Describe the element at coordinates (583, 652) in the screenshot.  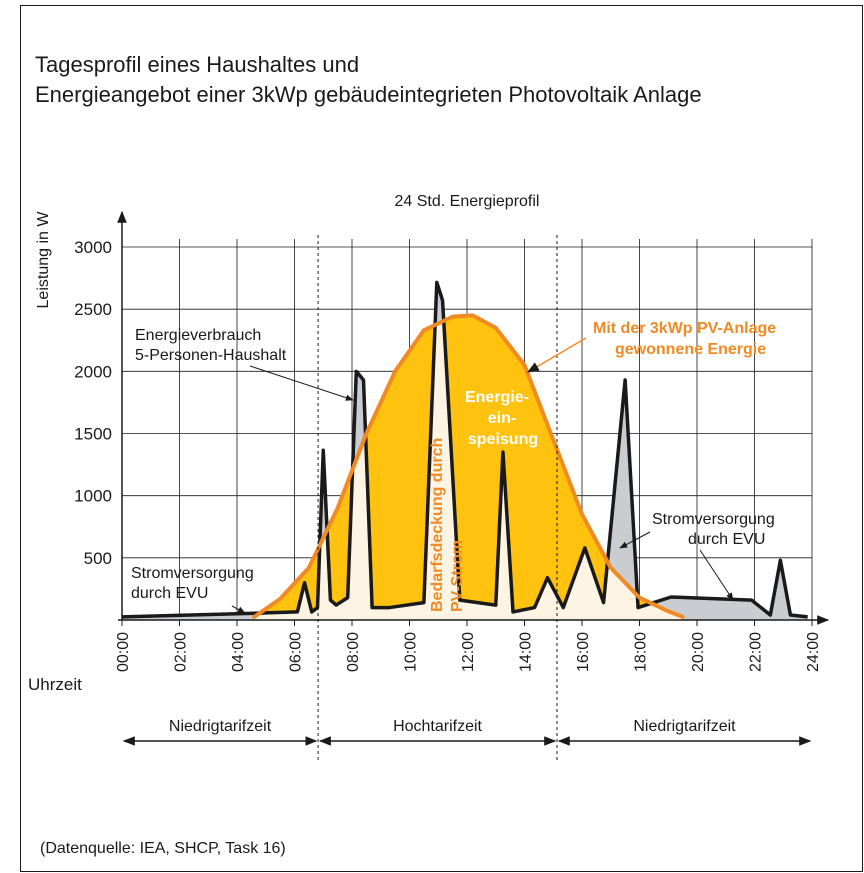
I see `x-tick-label: 16:00` at that location.